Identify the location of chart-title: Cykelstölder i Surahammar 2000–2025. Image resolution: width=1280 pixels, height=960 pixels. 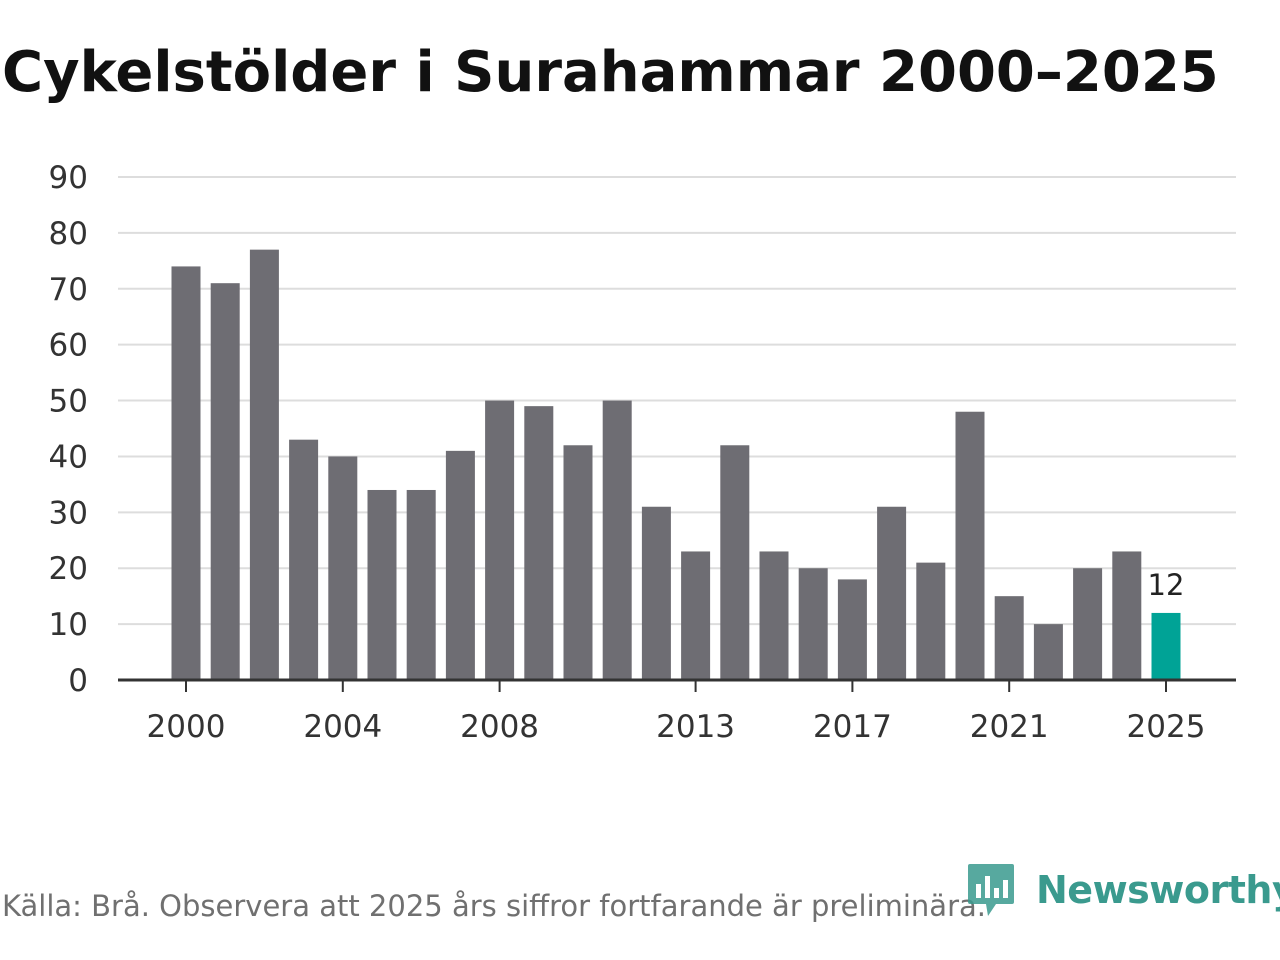
(610, 72).